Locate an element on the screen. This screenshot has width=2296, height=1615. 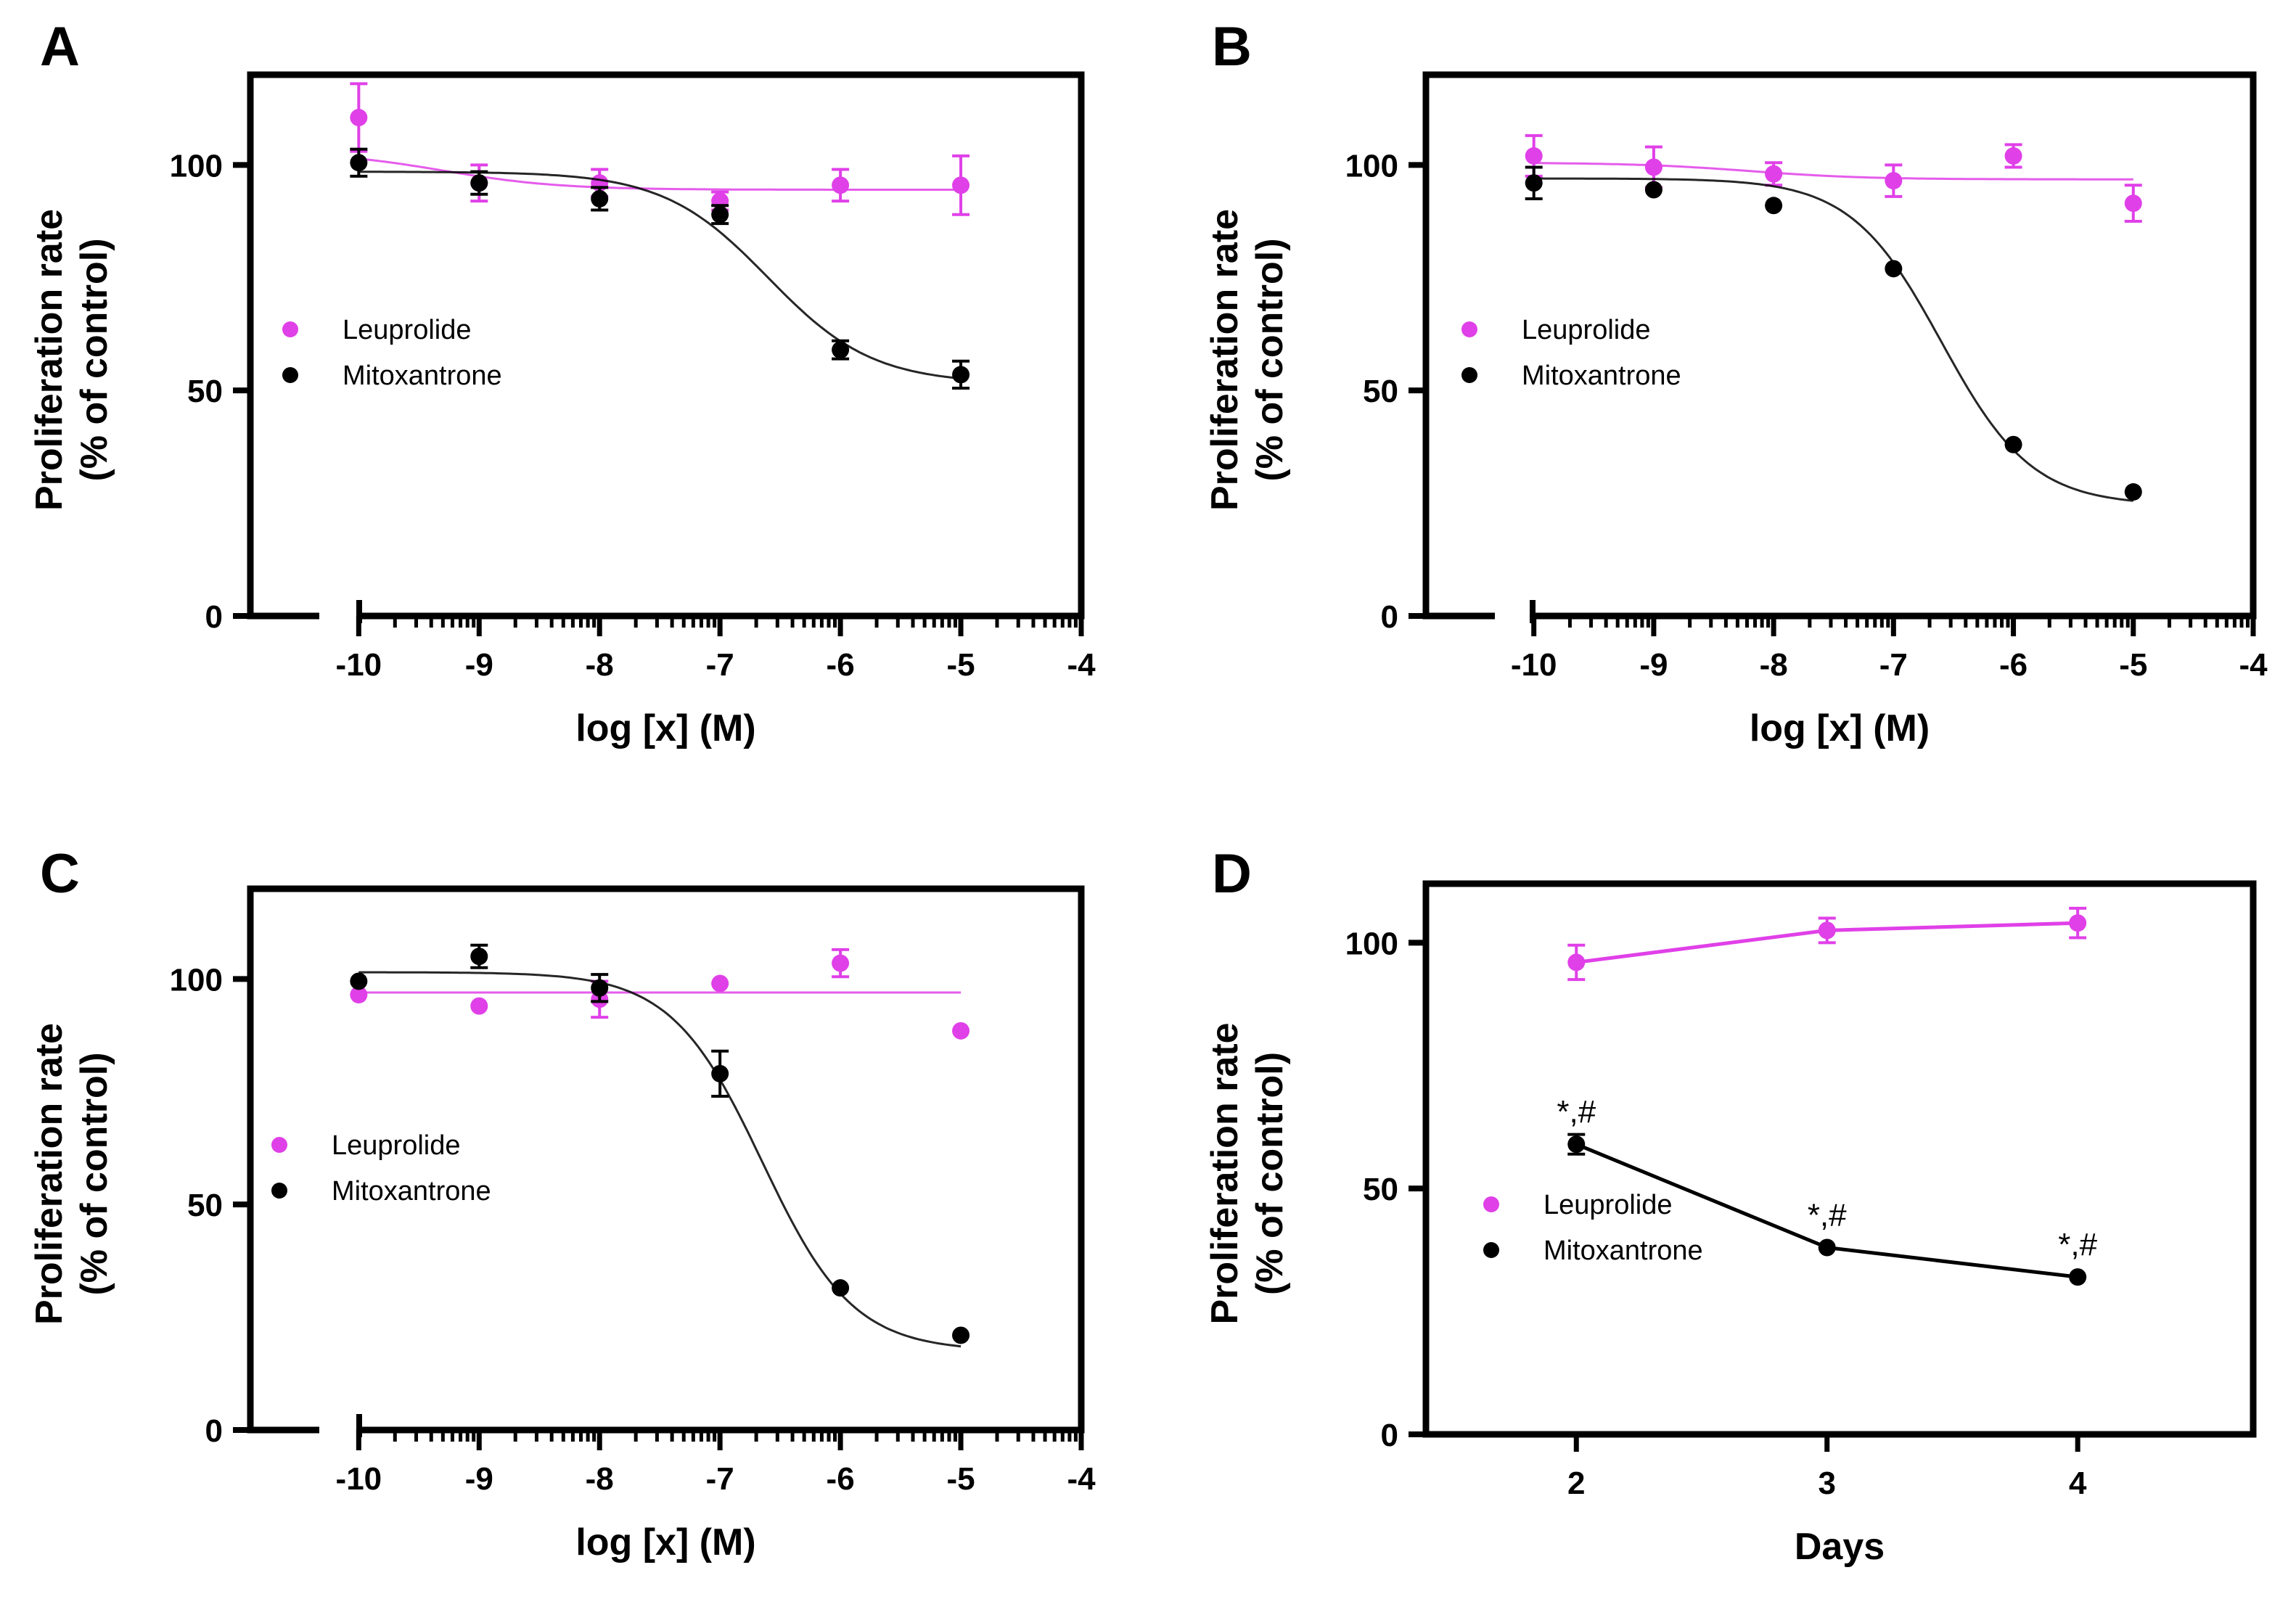
x-tick-label: 4 is located at coordinates (2078, 1484).